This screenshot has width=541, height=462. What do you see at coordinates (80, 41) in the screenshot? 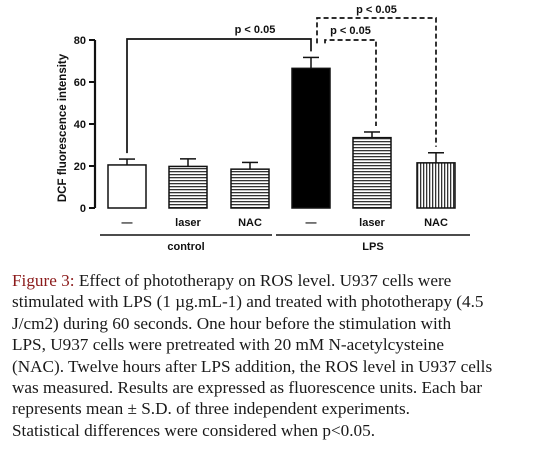
I see `y-tick-label: 80` at bounding box center [80, 41].